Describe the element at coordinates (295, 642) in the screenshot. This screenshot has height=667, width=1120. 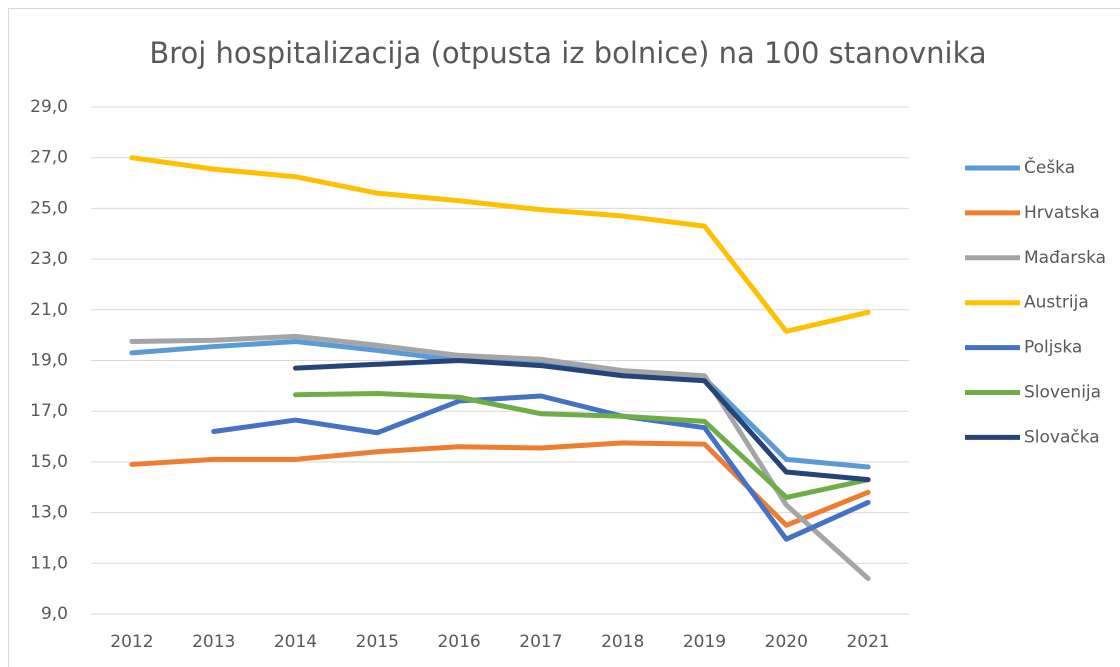
I see `x-tick-label: 2014` at that location.